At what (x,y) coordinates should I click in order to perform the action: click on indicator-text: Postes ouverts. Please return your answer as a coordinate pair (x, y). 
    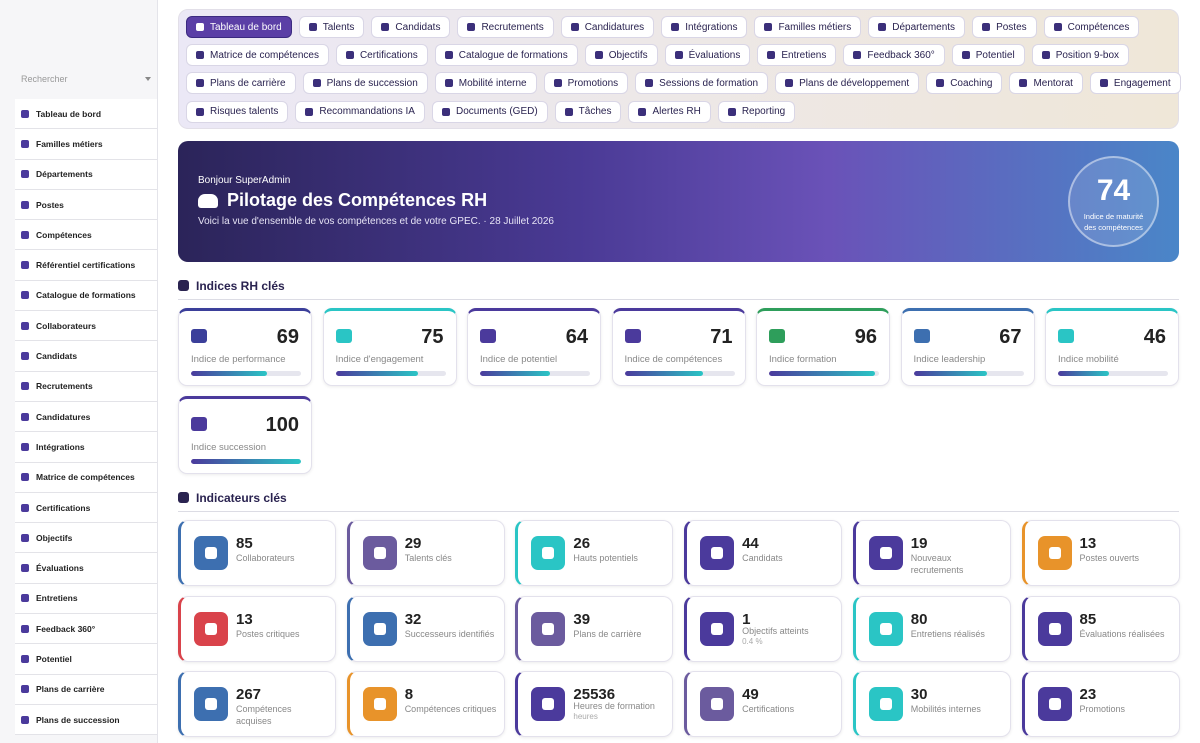
    Looking at the image, I should click on (1126, 558).